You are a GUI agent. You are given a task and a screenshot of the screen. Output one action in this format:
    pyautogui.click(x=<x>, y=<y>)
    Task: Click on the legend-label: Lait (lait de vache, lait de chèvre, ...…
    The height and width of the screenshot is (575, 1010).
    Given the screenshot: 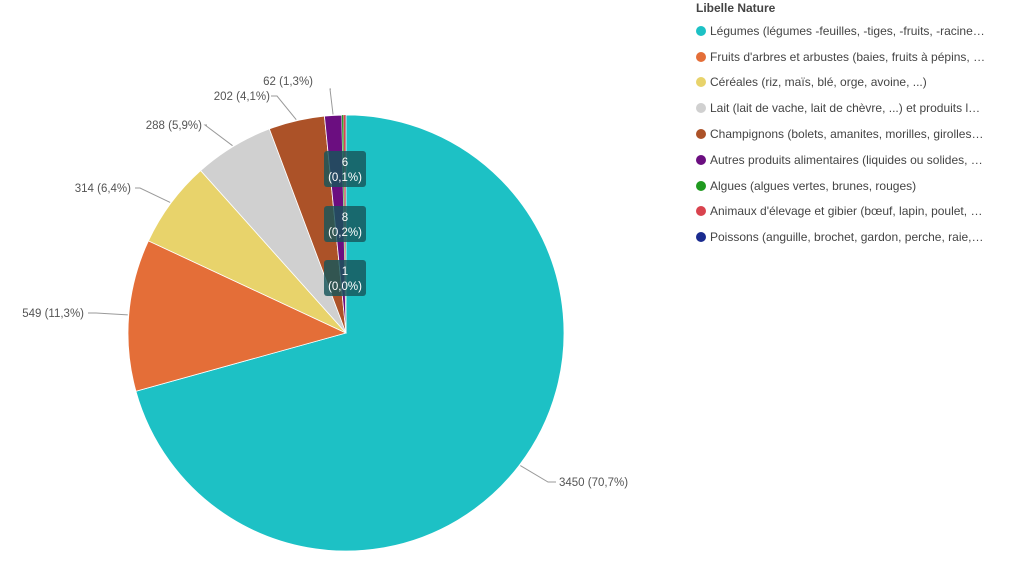 What is the action you would take?
    pyautogui.click(x=845, y=108)
    